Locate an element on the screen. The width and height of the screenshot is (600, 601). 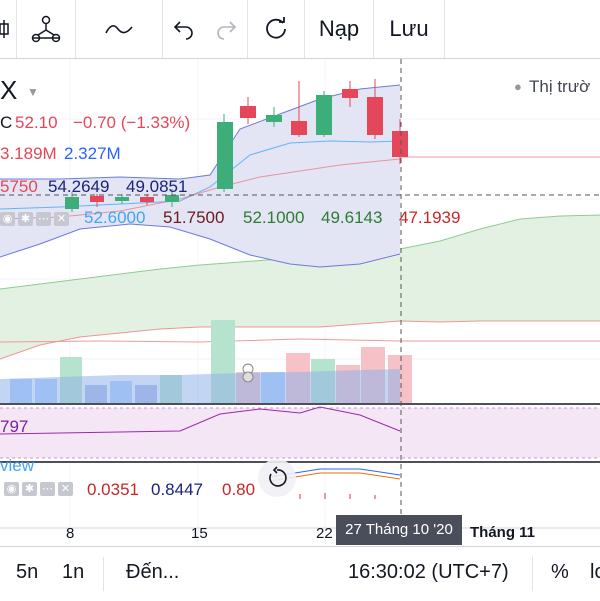
macd-label: view is located at coordinates (17, 465).